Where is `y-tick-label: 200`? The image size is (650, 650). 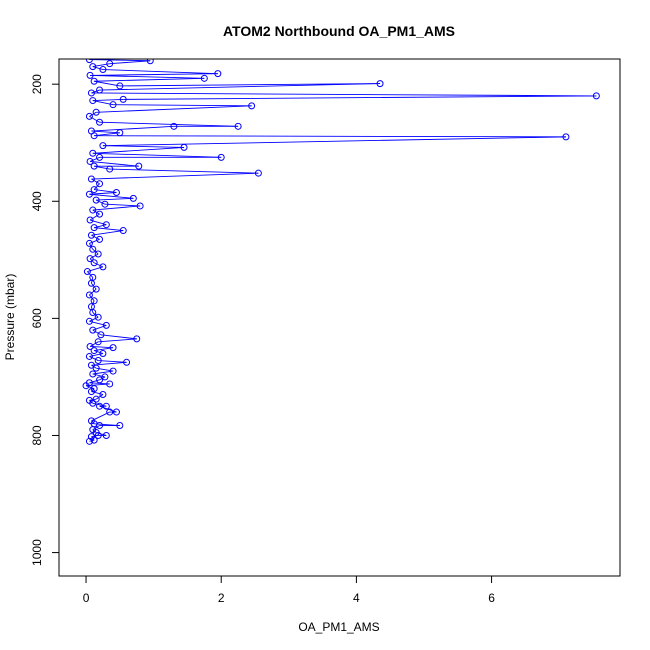
y-tick-label: 200 is located at coordinates (37, 84).